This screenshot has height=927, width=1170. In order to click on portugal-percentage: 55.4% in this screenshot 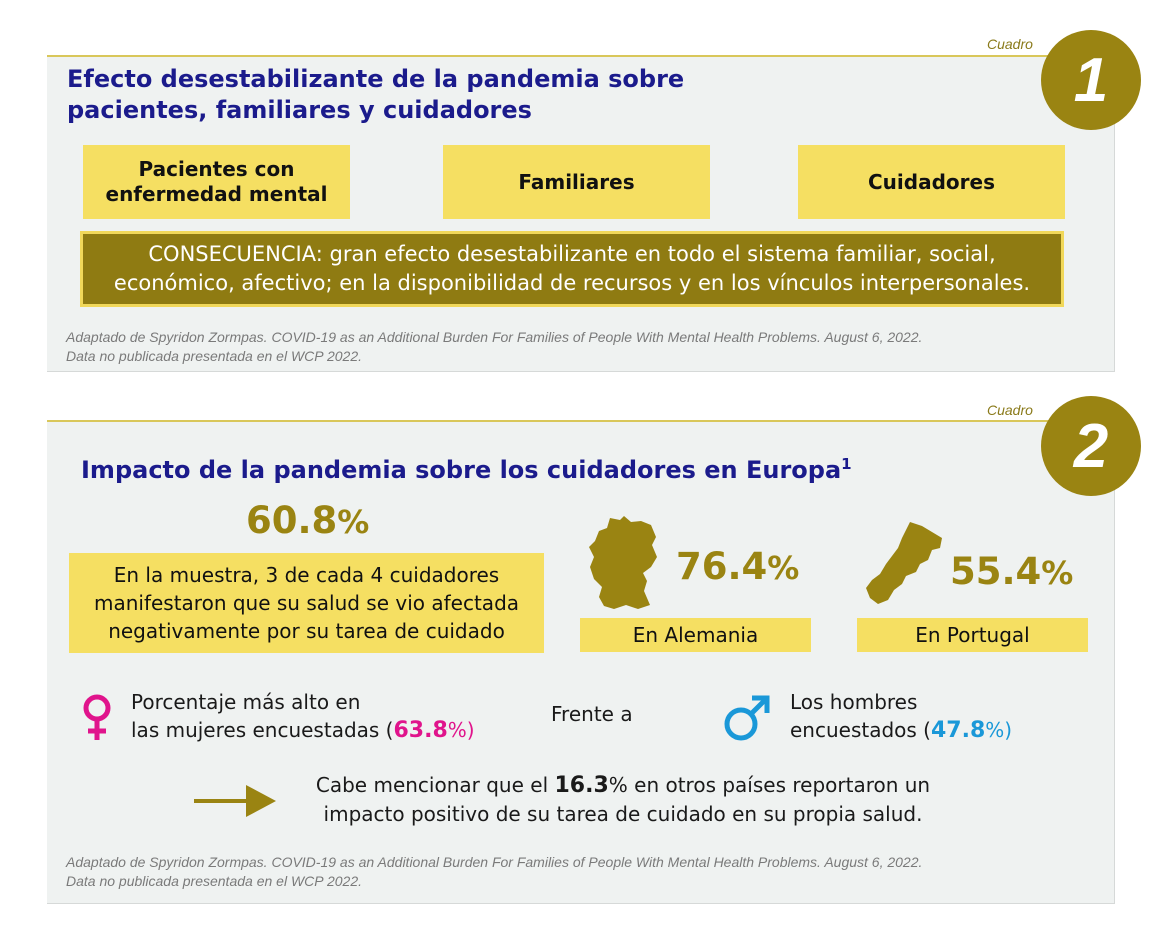, I will do `click(1011, 571)`.